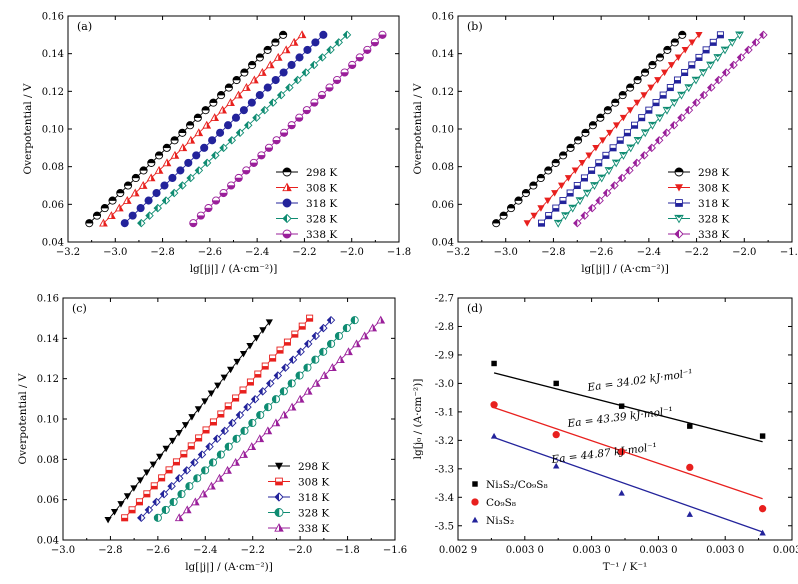 The image size is (798, 584). What do you see at coordinates (444, 469) in the screenshot?
I see `y-tick-label: -3.3` at bounding box center [444, 469].